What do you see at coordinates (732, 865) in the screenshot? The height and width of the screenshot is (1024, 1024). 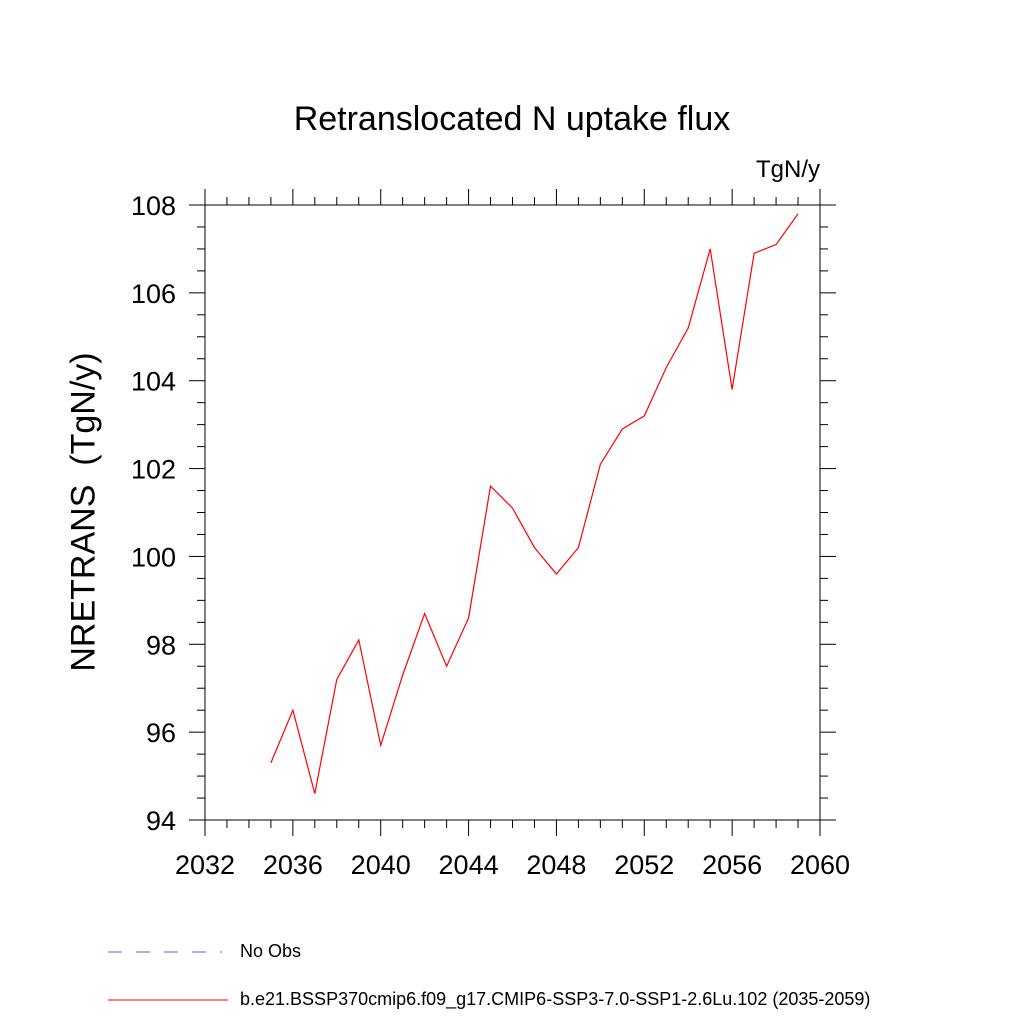 I see `x-tick-label: 2056` at bounding box center [732, 865].